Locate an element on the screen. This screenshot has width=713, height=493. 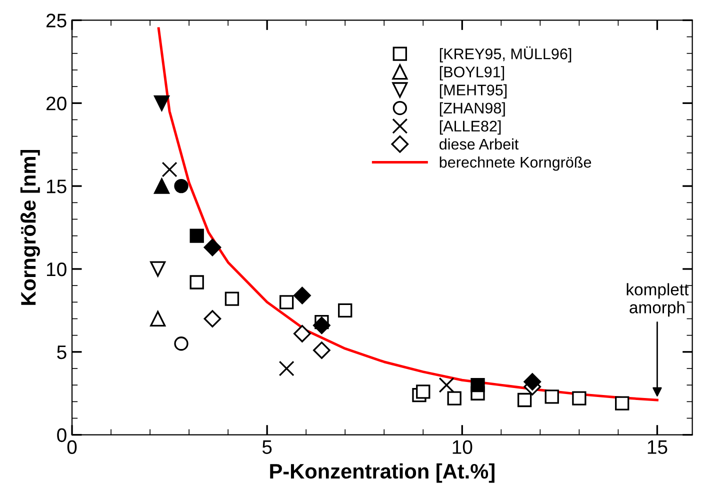
x-tick-label: 5 is located at coordinates (267, 447).